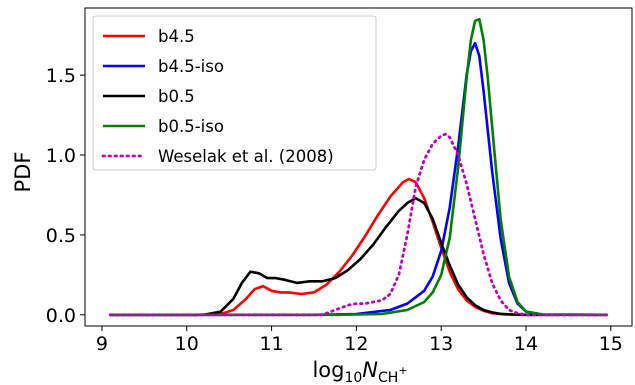 This screenshot has width=635, height=385. Describe the element at coordinates (370, 370) in the screenshot. I see `x-label-n: N` at that location.